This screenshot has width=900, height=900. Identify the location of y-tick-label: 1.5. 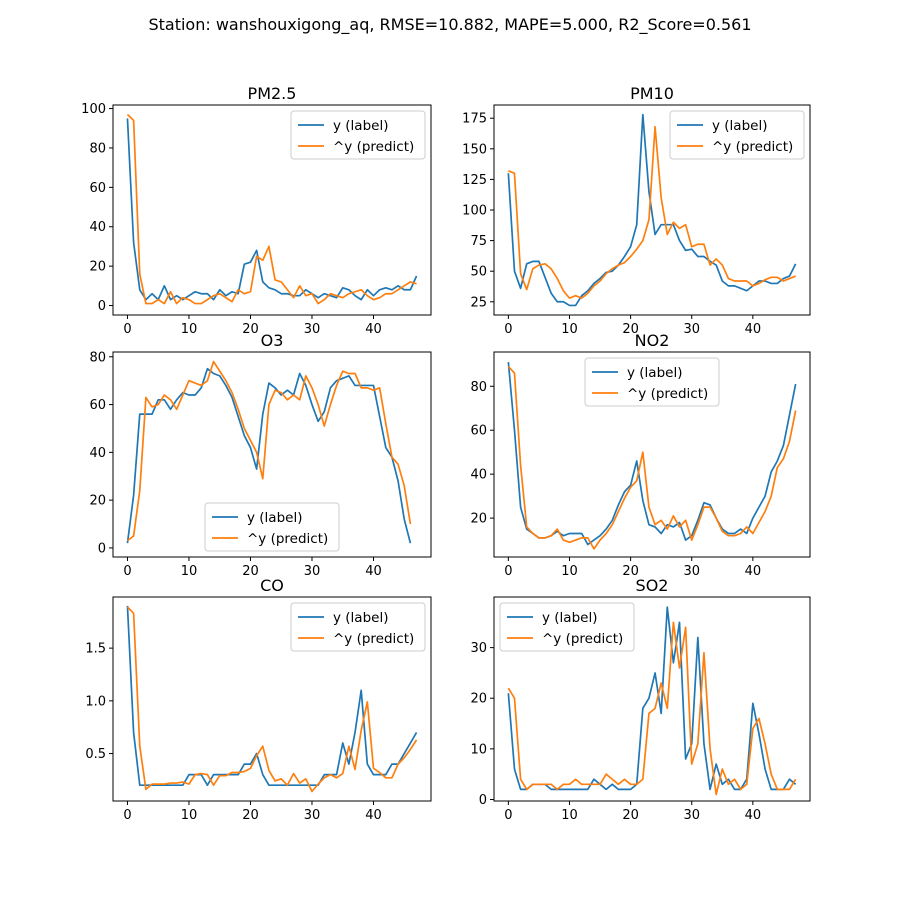
(95, 649).